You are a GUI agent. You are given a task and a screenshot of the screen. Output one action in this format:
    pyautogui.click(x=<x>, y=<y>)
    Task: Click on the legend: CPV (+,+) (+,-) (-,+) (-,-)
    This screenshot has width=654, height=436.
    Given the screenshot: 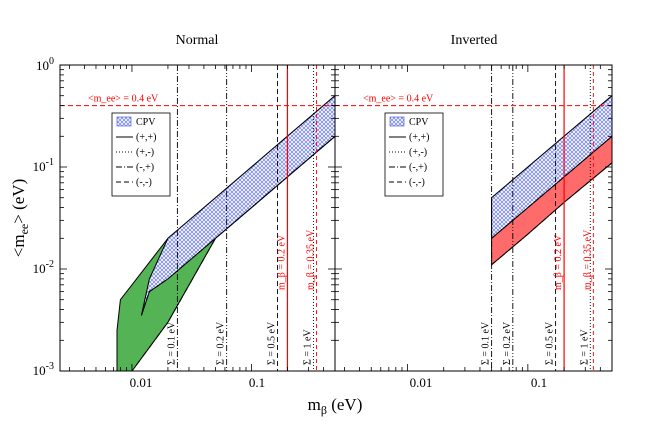 What is the action you would take?
    pyautogui.click(x=141, y=154)
    